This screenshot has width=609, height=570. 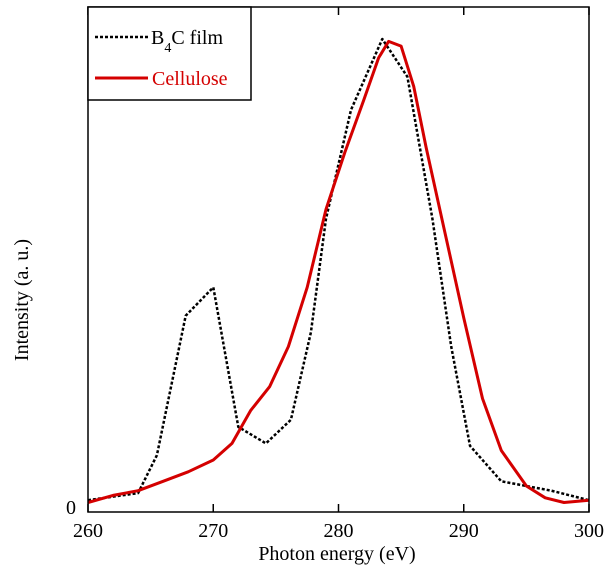 What do you see at coordinates (22, 300) in the screenshot?
I see `y-axis-title: Intensity (a. u.)` at bounding box center [22, 300].